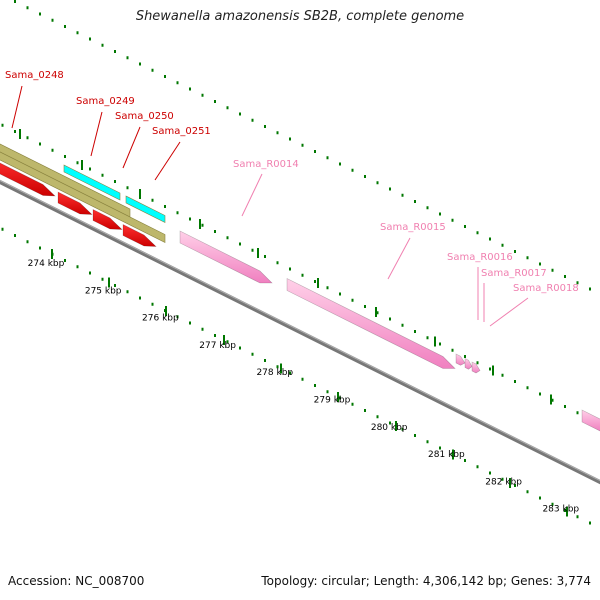 Image resolution: width=600 pixels, height=600 pixels. I want to click on gene-label: Sama_R0017, so click(514, 273).